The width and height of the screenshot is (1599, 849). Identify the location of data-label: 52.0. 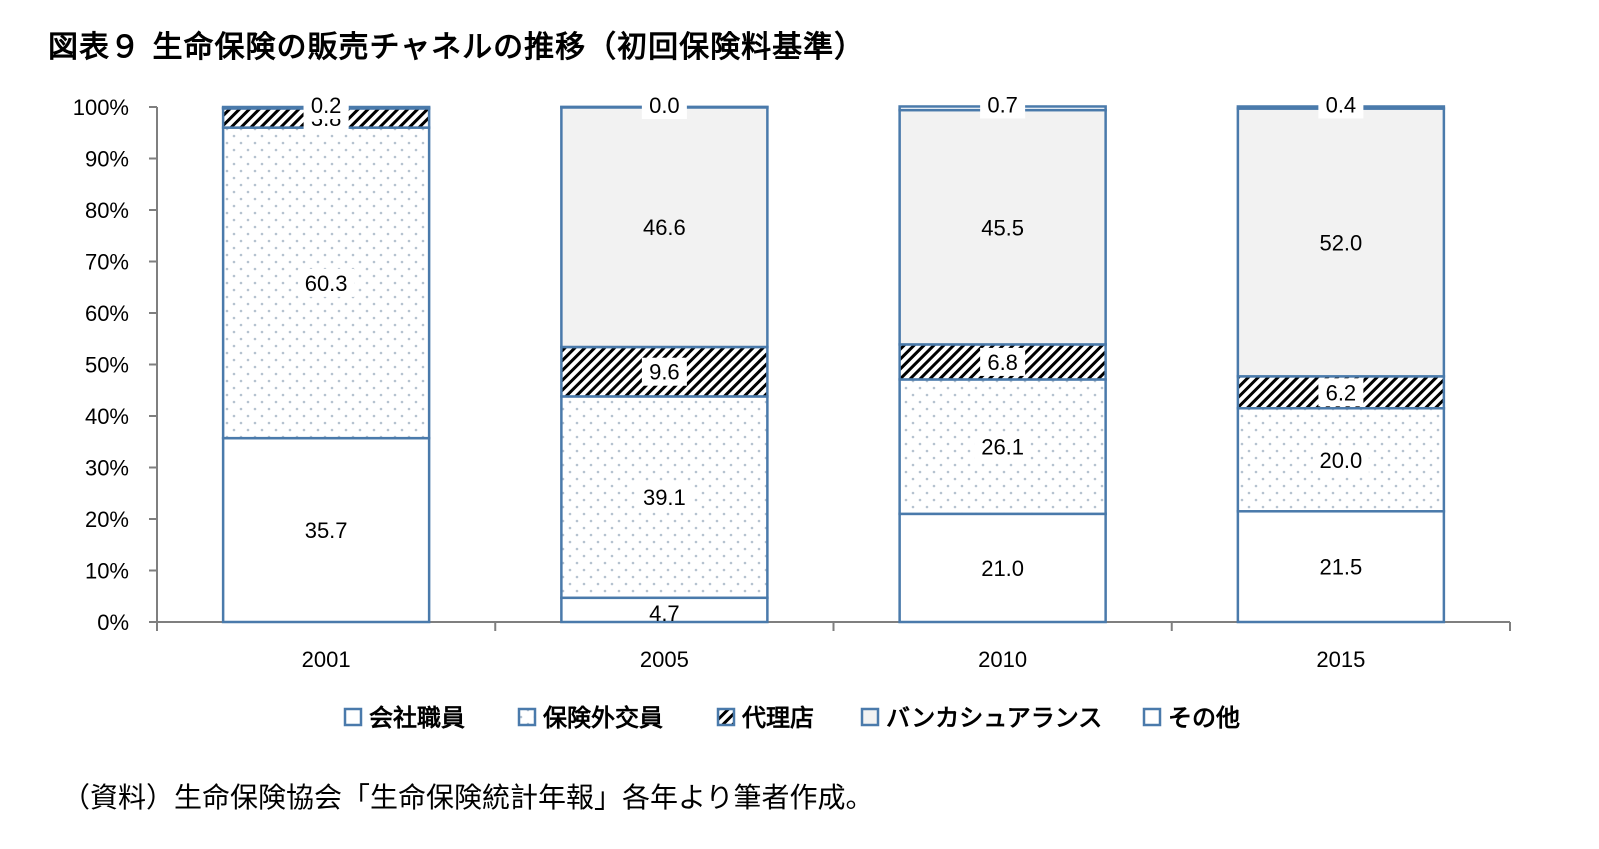
(1340, 242).